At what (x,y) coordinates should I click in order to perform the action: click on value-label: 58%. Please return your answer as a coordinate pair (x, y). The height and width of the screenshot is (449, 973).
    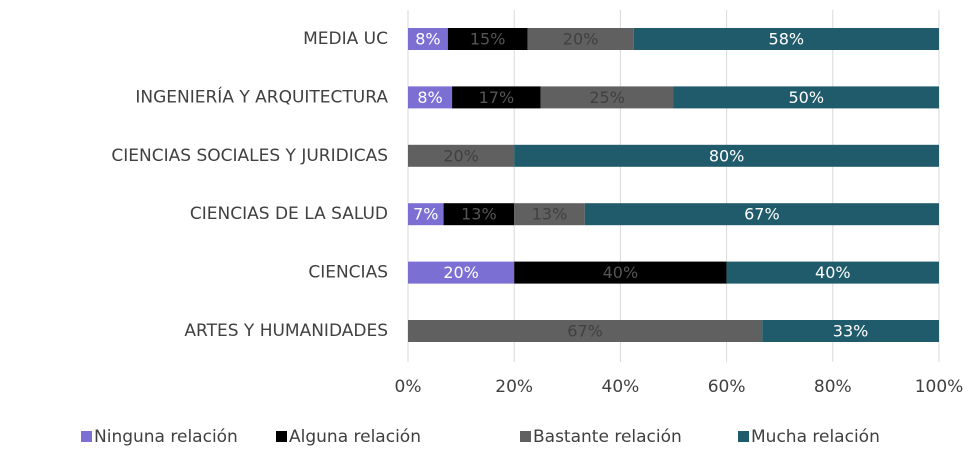
    Looking at the image, I should click on (787, 39).